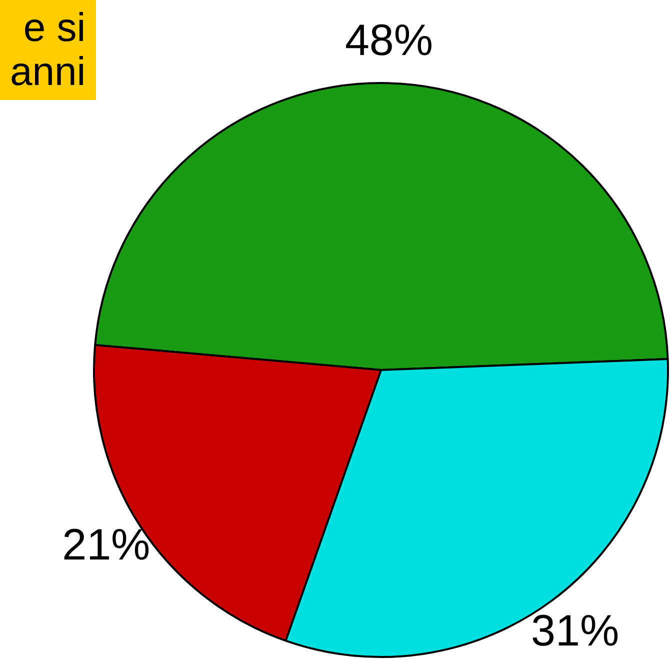  I want to click on data-label: 21%, so click(106, 545).